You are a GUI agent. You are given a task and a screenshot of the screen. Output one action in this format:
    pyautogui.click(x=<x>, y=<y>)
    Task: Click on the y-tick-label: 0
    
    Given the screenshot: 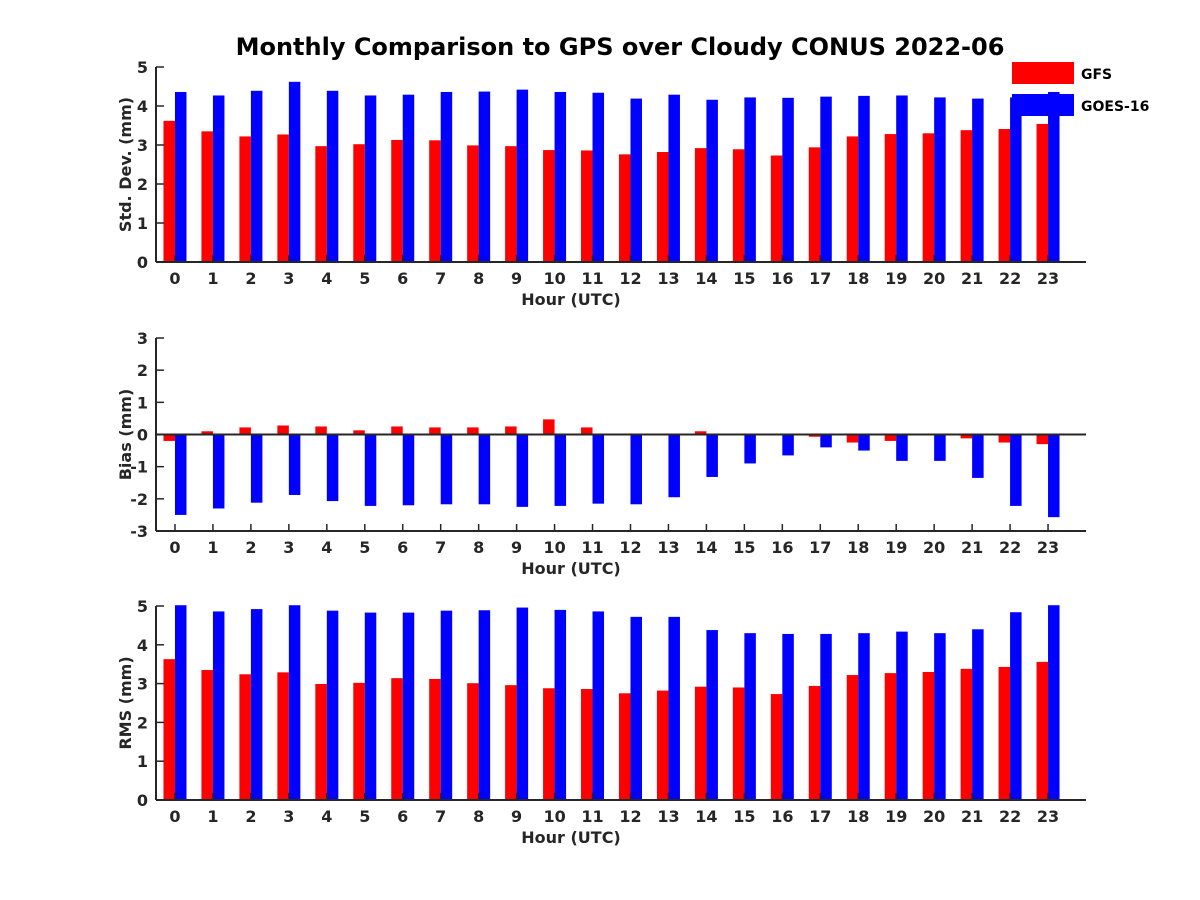 What is the action you would take?
    pyautogui.click(x=142, y=800)
    